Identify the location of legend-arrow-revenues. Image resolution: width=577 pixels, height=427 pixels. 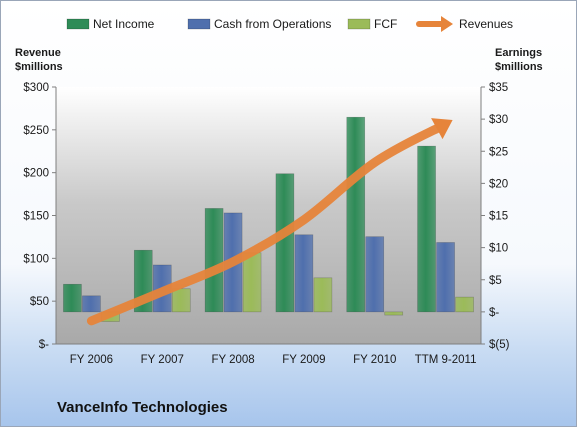
(447, 24).